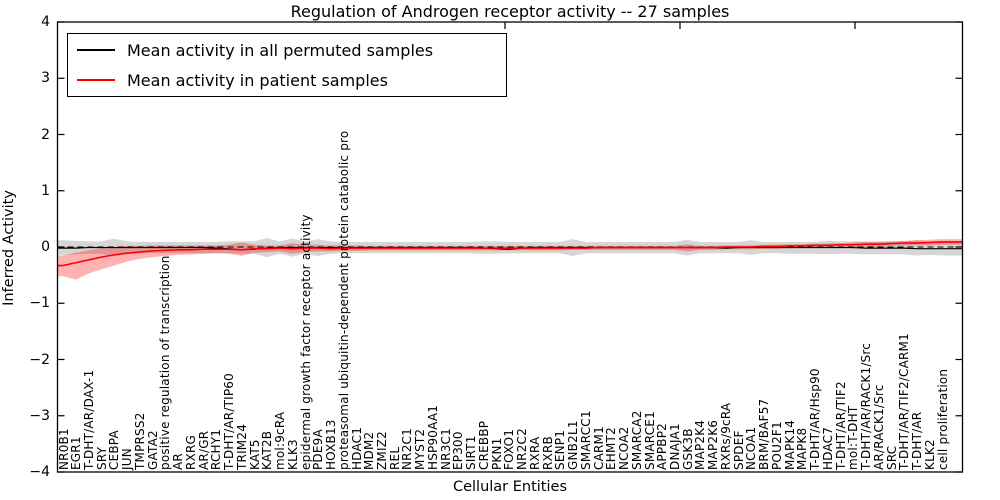 The width and height of the screenshot is (1000, 500). I want to click on x-tick-label: MAP2K6, so click(713, 444).